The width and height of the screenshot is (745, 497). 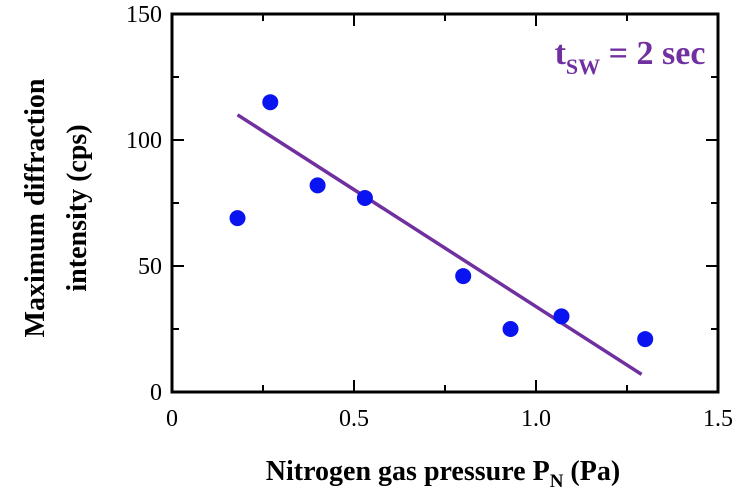 I want to click on x-axis-label: Nitrogen gas pressure PN (Pa), so click(x=443, y=474).